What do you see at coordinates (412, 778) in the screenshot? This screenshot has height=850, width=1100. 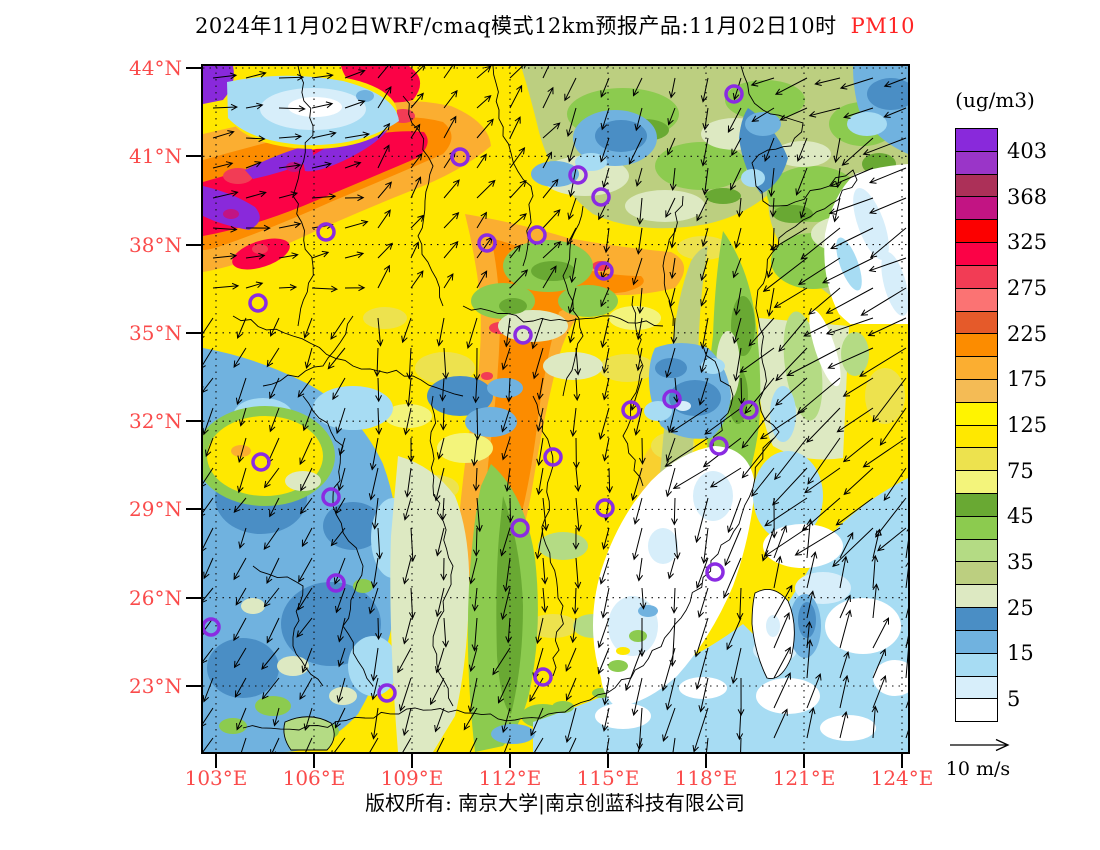 I see `lon-label: 109°E` at bounding box center [412, 778].